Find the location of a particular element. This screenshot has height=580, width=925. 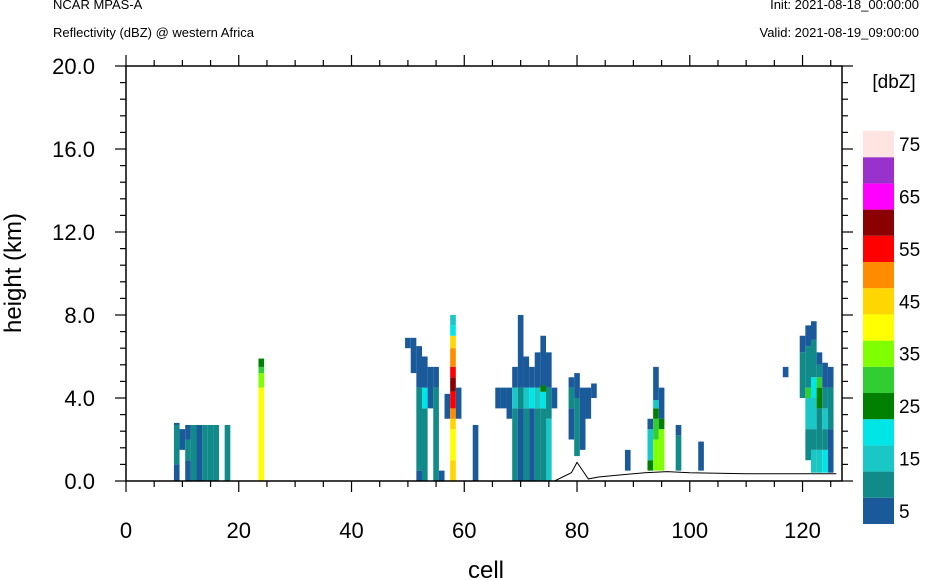

x-tick-label: 40 is located at coordinates (351, 530).